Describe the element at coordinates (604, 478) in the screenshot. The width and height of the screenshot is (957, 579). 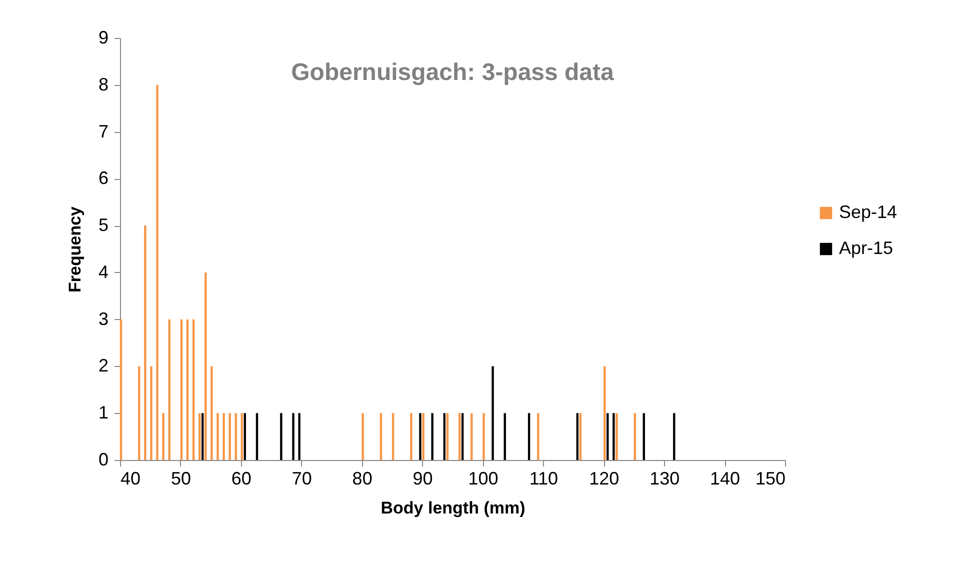
I see `x-tick-label: 120` at that location.